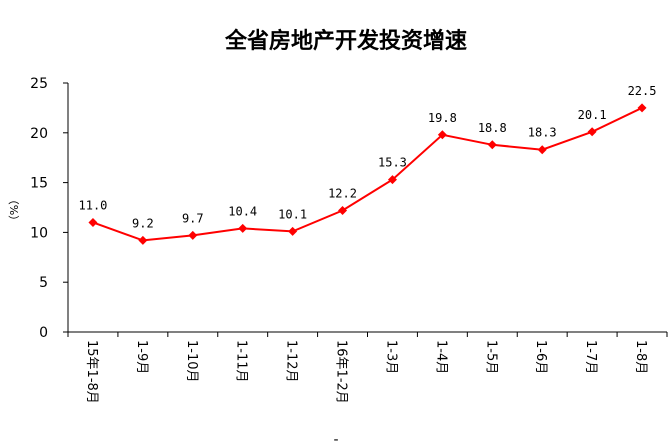 The height and width of the screenshot is (446, 672). Describe the element at coordinates (13, 210) in the screenshot. I see `y-axis-unit-label: （%）` at that location.